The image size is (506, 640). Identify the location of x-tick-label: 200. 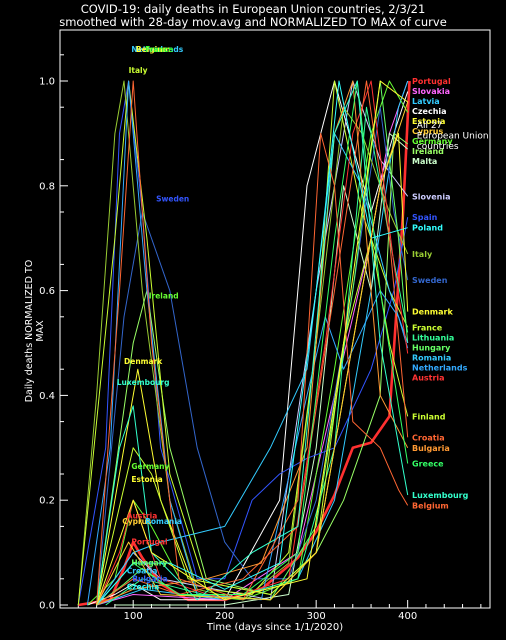
(224, 616).